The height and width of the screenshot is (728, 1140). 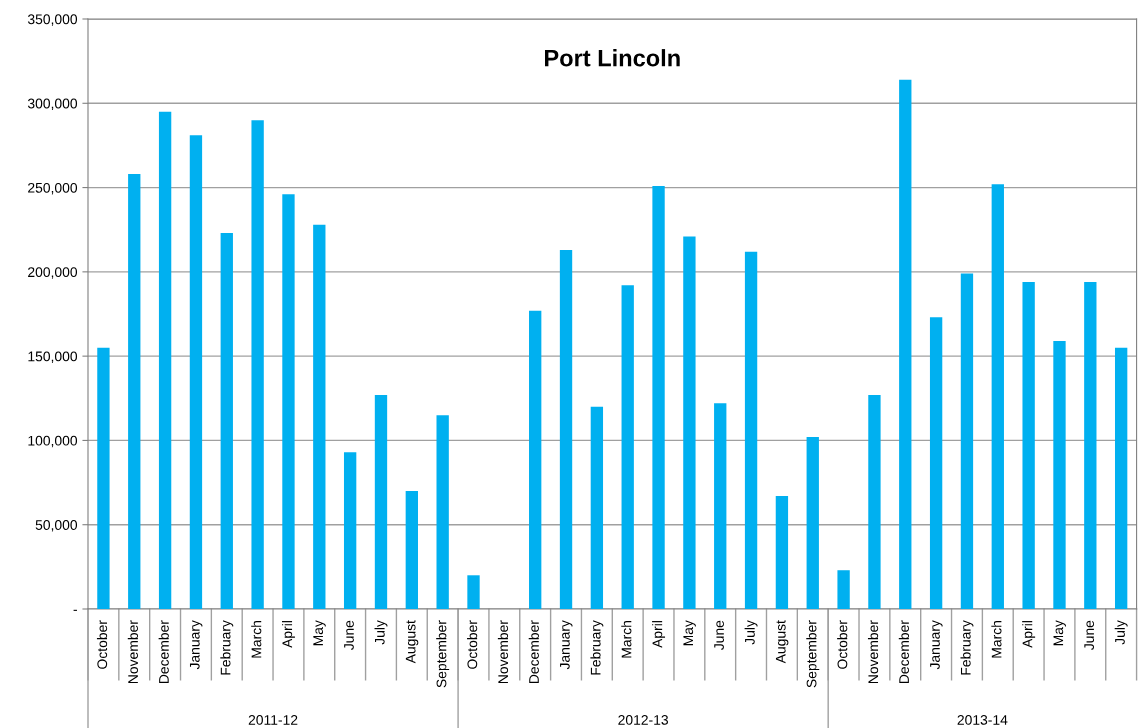 I want to click on y-tick-label: -, so click(x=75, y=610).